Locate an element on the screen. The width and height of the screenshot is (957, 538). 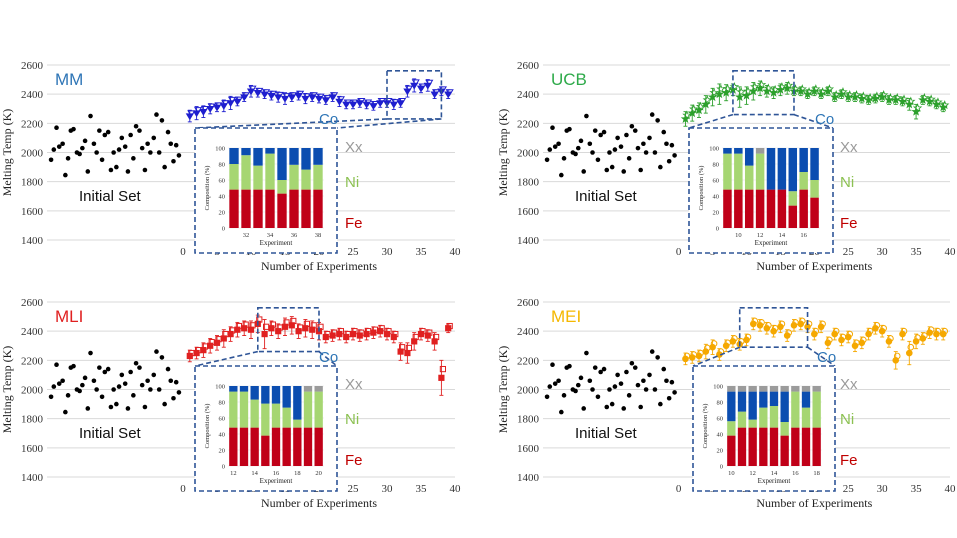
legend-co-label: Co is located at coordinates (824, 119).